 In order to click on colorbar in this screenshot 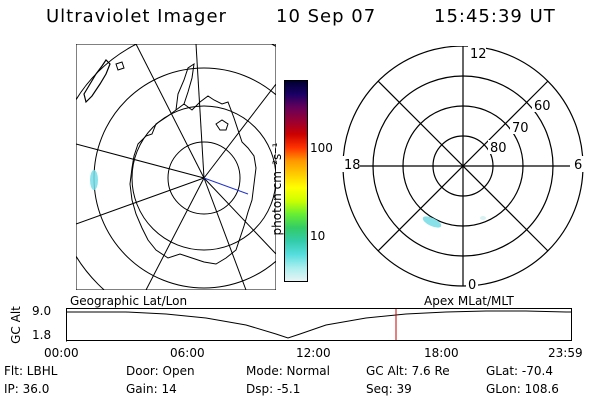, I will do `click(296, 181)`.